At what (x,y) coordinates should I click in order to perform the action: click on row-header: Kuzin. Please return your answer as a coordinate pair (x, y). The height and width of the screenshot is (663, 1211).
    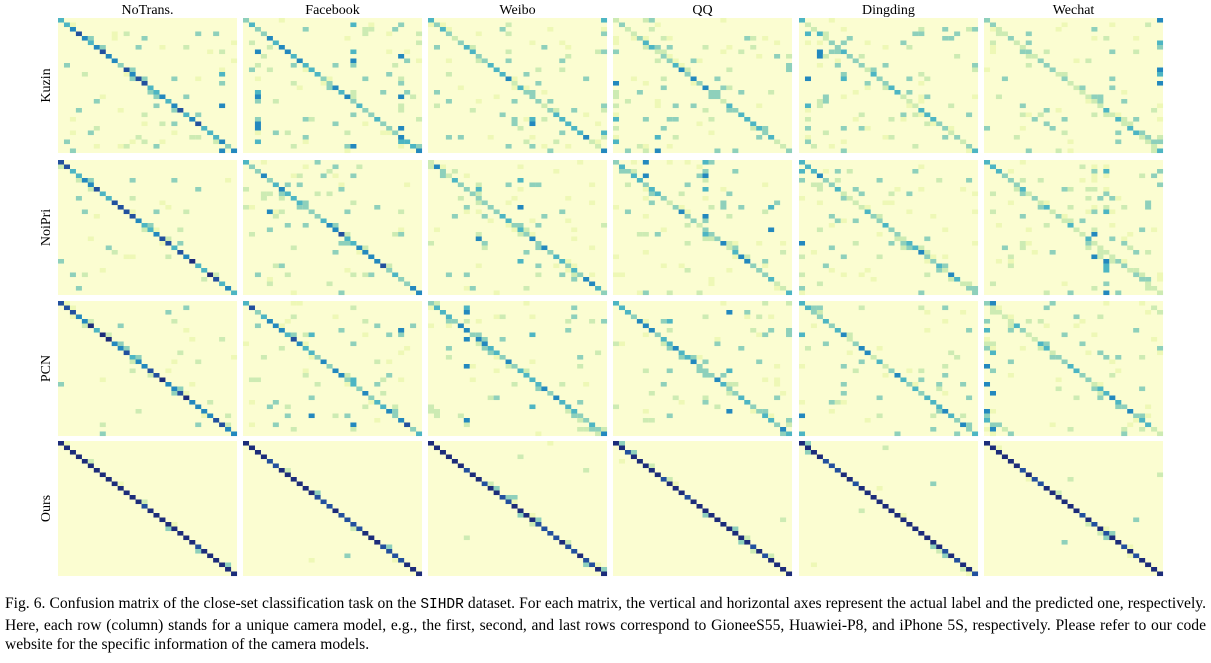
    Looking at the image, I should click on (46, 85).